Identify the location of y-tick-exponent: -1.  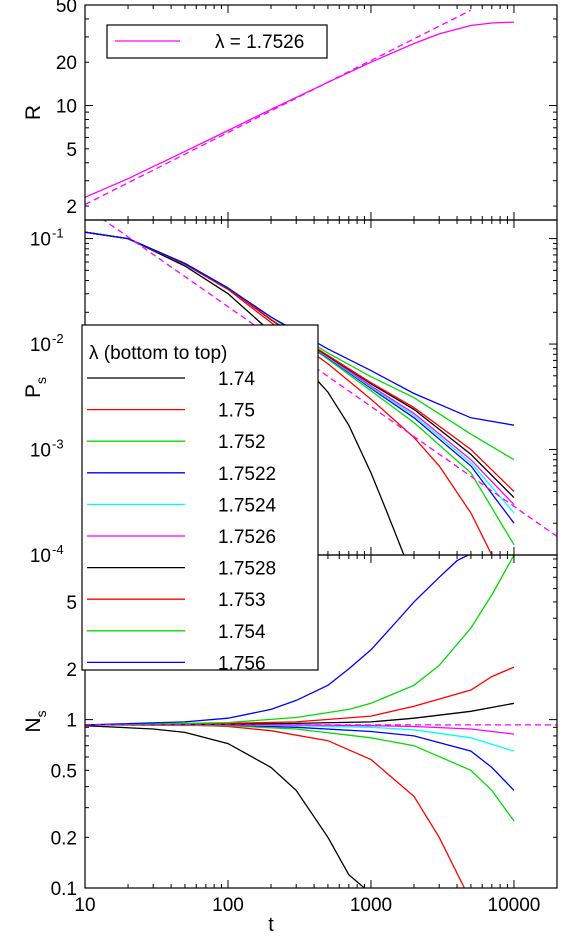
(58, 233).